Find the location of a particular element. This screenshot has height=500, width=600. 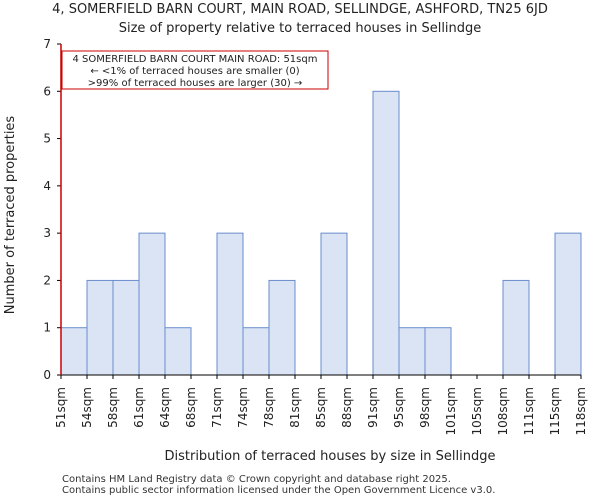

x-tick-label-64sqm: 64sqm is located at coordinates (165, 407).